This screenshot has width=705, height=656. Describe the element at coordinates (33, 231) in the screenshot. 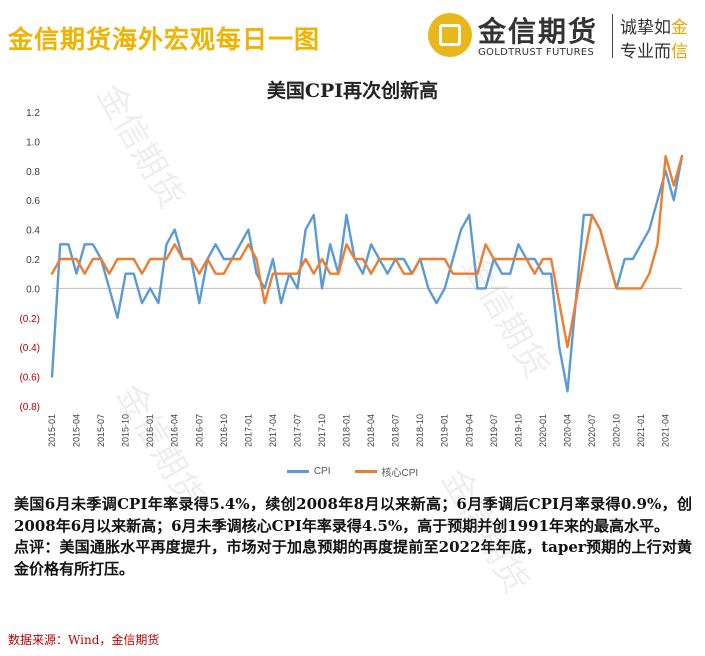

I see `y-tick-label: 0.4` at that location.